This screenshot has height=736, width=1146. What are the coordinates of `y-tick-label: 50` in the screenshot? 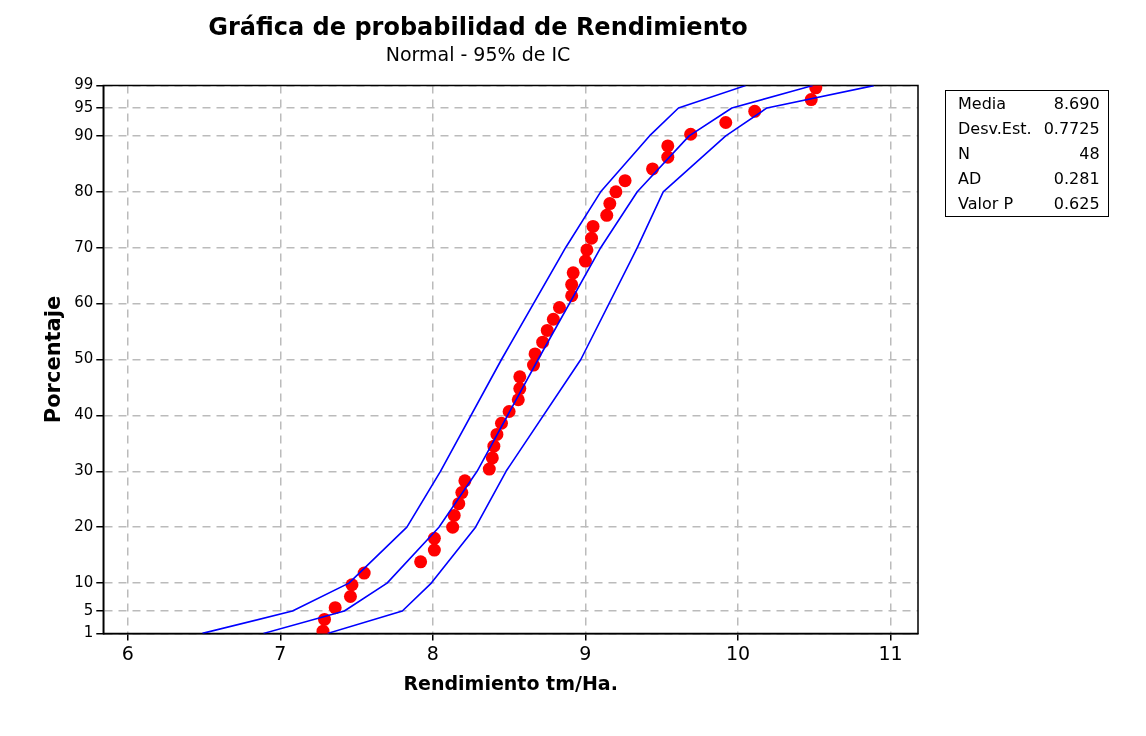 It's located at (84, 358).